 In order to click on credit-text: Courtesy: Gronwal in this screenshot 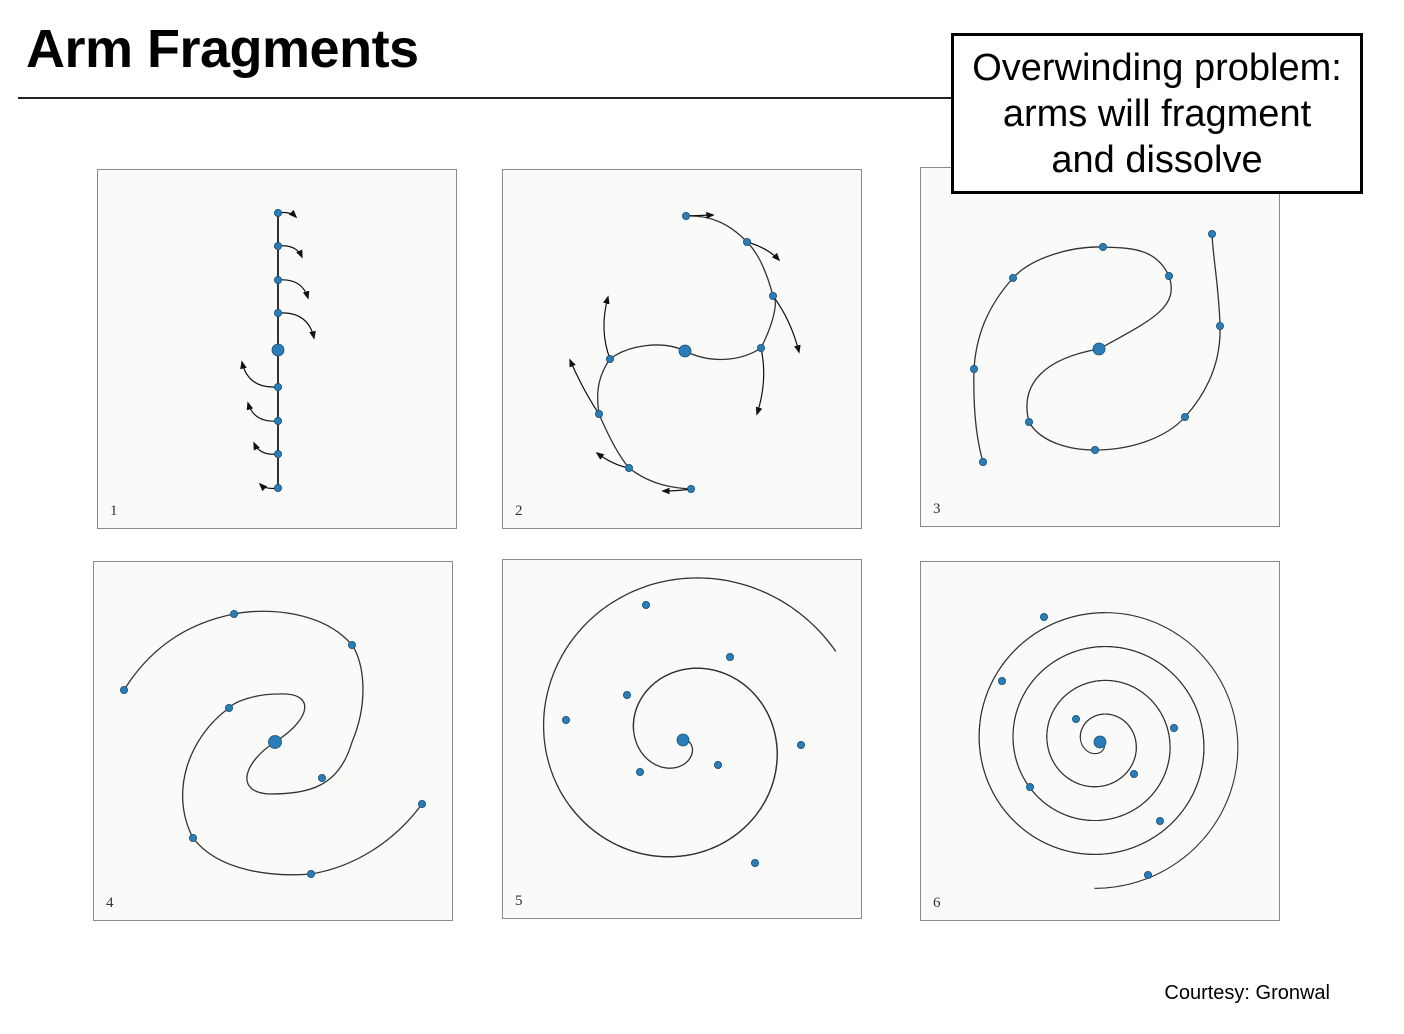, I will do `click(1247, 993)`.